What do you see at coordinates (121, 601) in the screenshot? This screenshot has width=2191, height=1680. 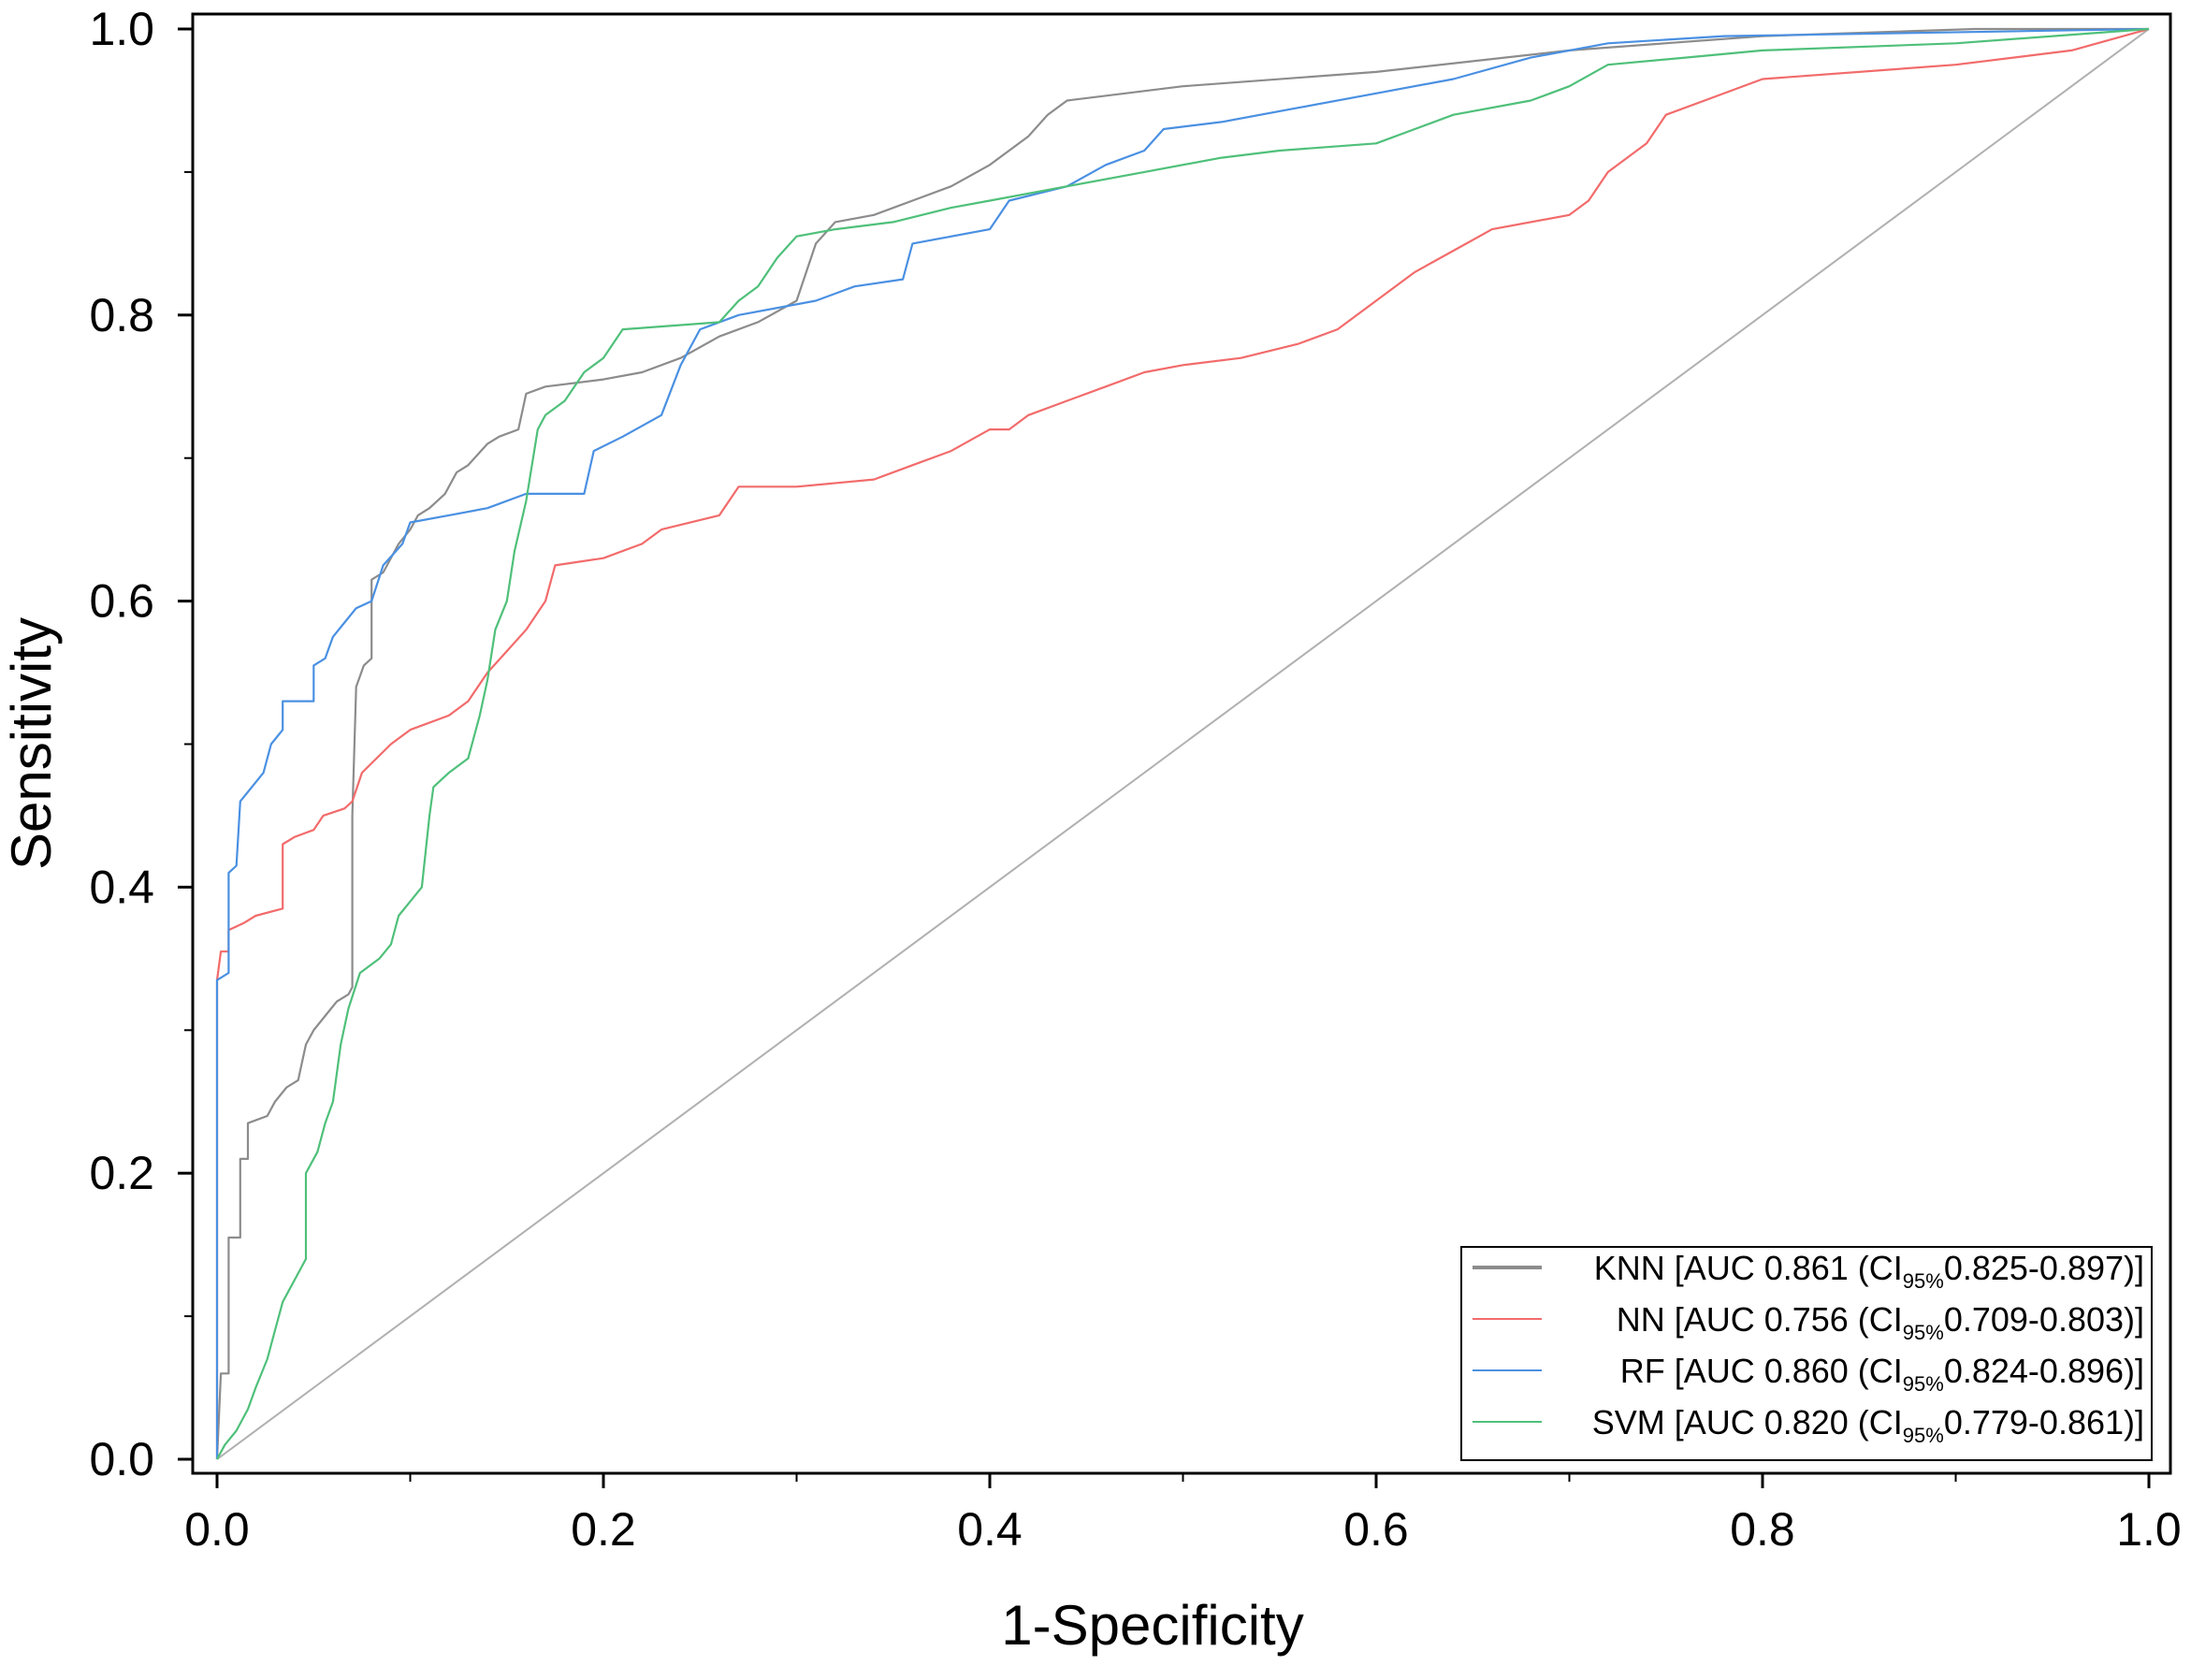 I see `y-tick-label: 0.6` at bounding box center [121, 601].